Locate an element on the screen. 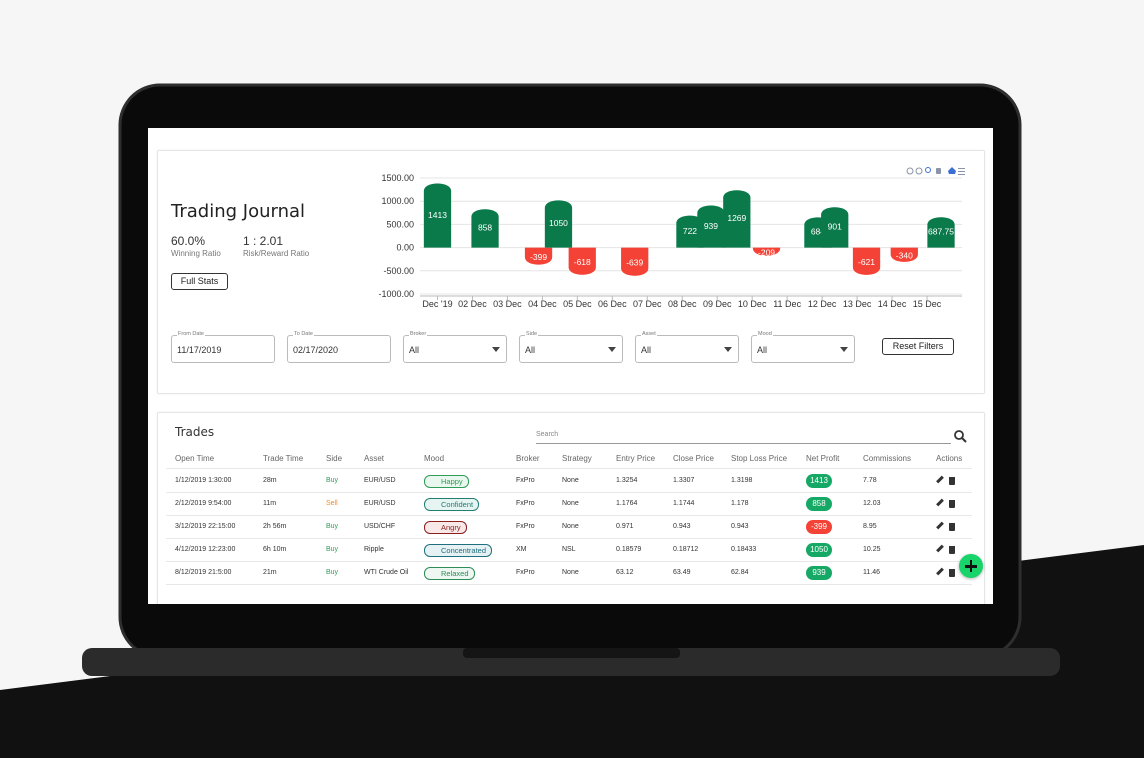 The height and width of the screenshot is (758, 1144). y-tick-label: 1000.00 is located at coordinates (397, 201).